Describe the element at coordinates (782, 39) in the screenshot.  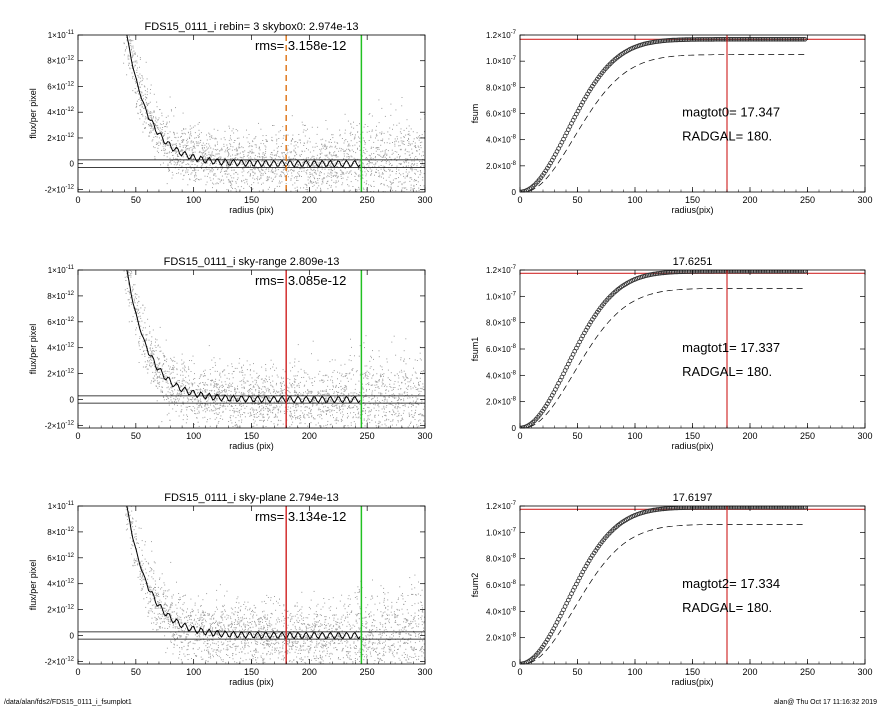
I see `curve-marker` at that location.